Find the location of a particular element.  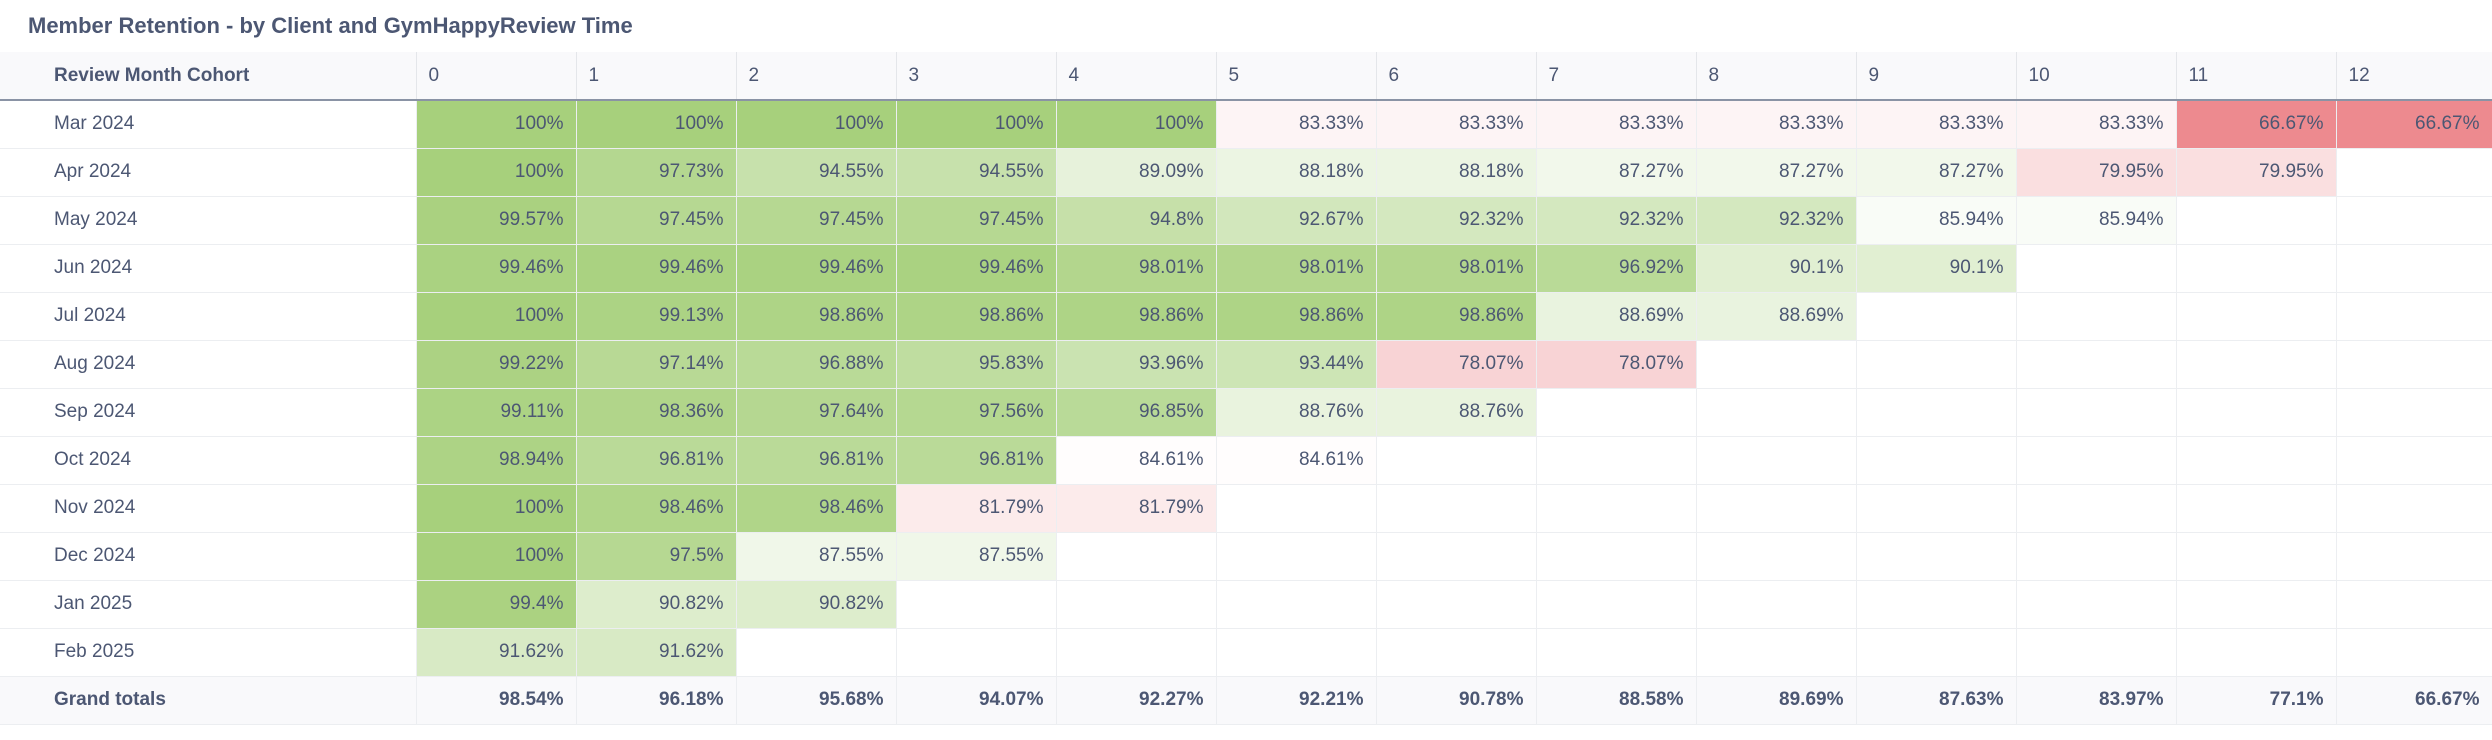

retention-cell: 90.1% is located at coordinates (1936, 268).